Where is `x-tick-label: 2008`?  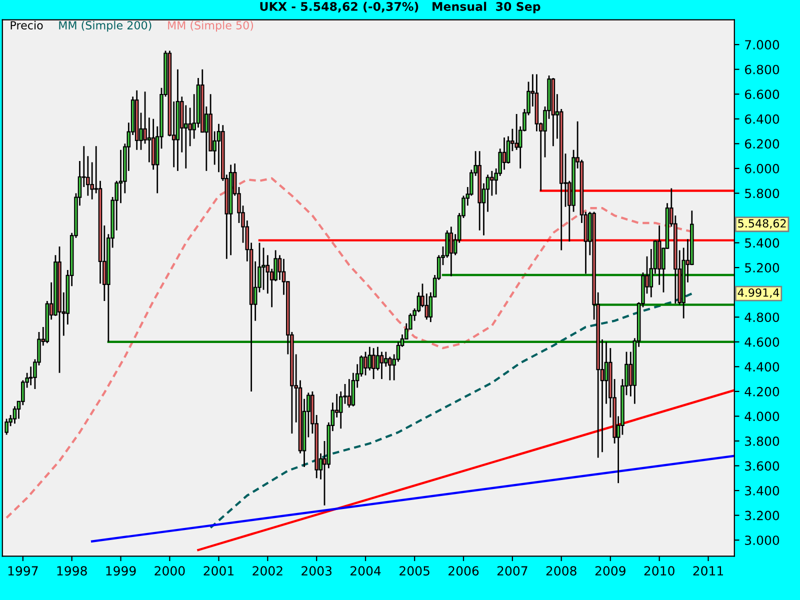
x-tick-label: 2008 is located at coordinates (561, 571).